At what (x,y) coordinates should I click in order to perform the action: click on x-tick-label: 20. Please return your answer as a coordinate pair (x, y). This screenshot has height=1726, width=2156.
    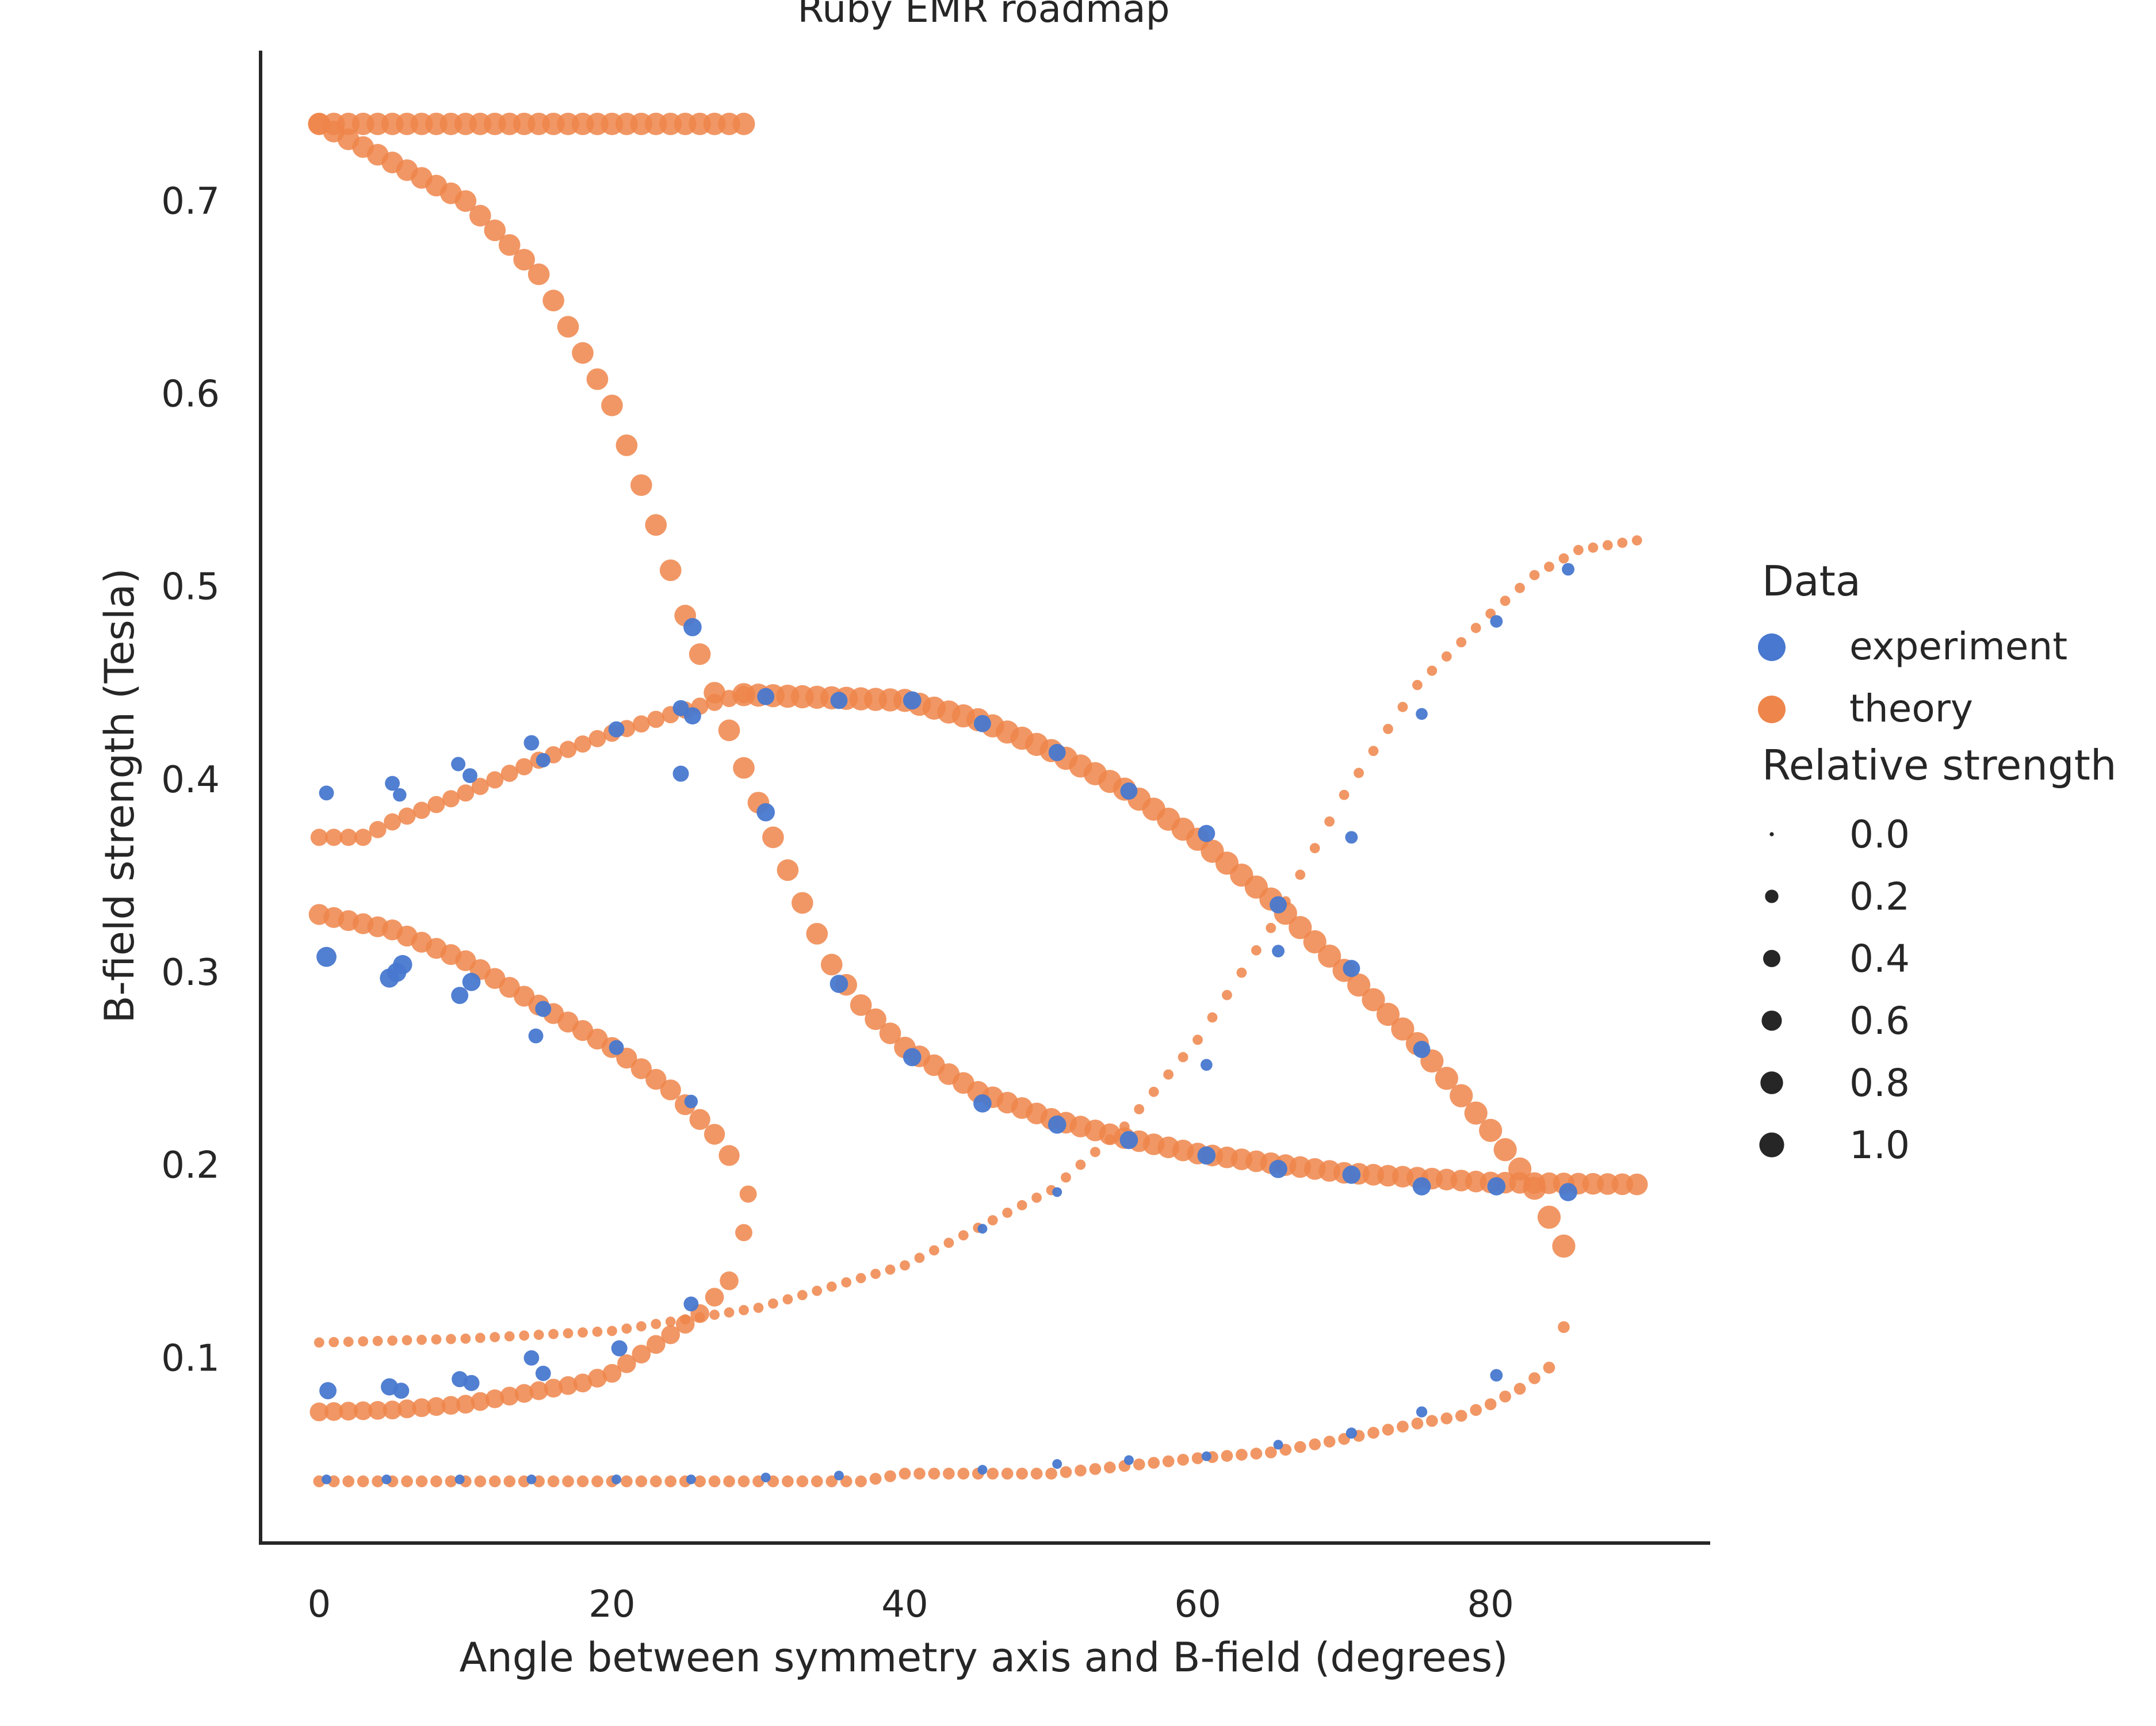
    Looking at the image, I should click on (611, 1604).